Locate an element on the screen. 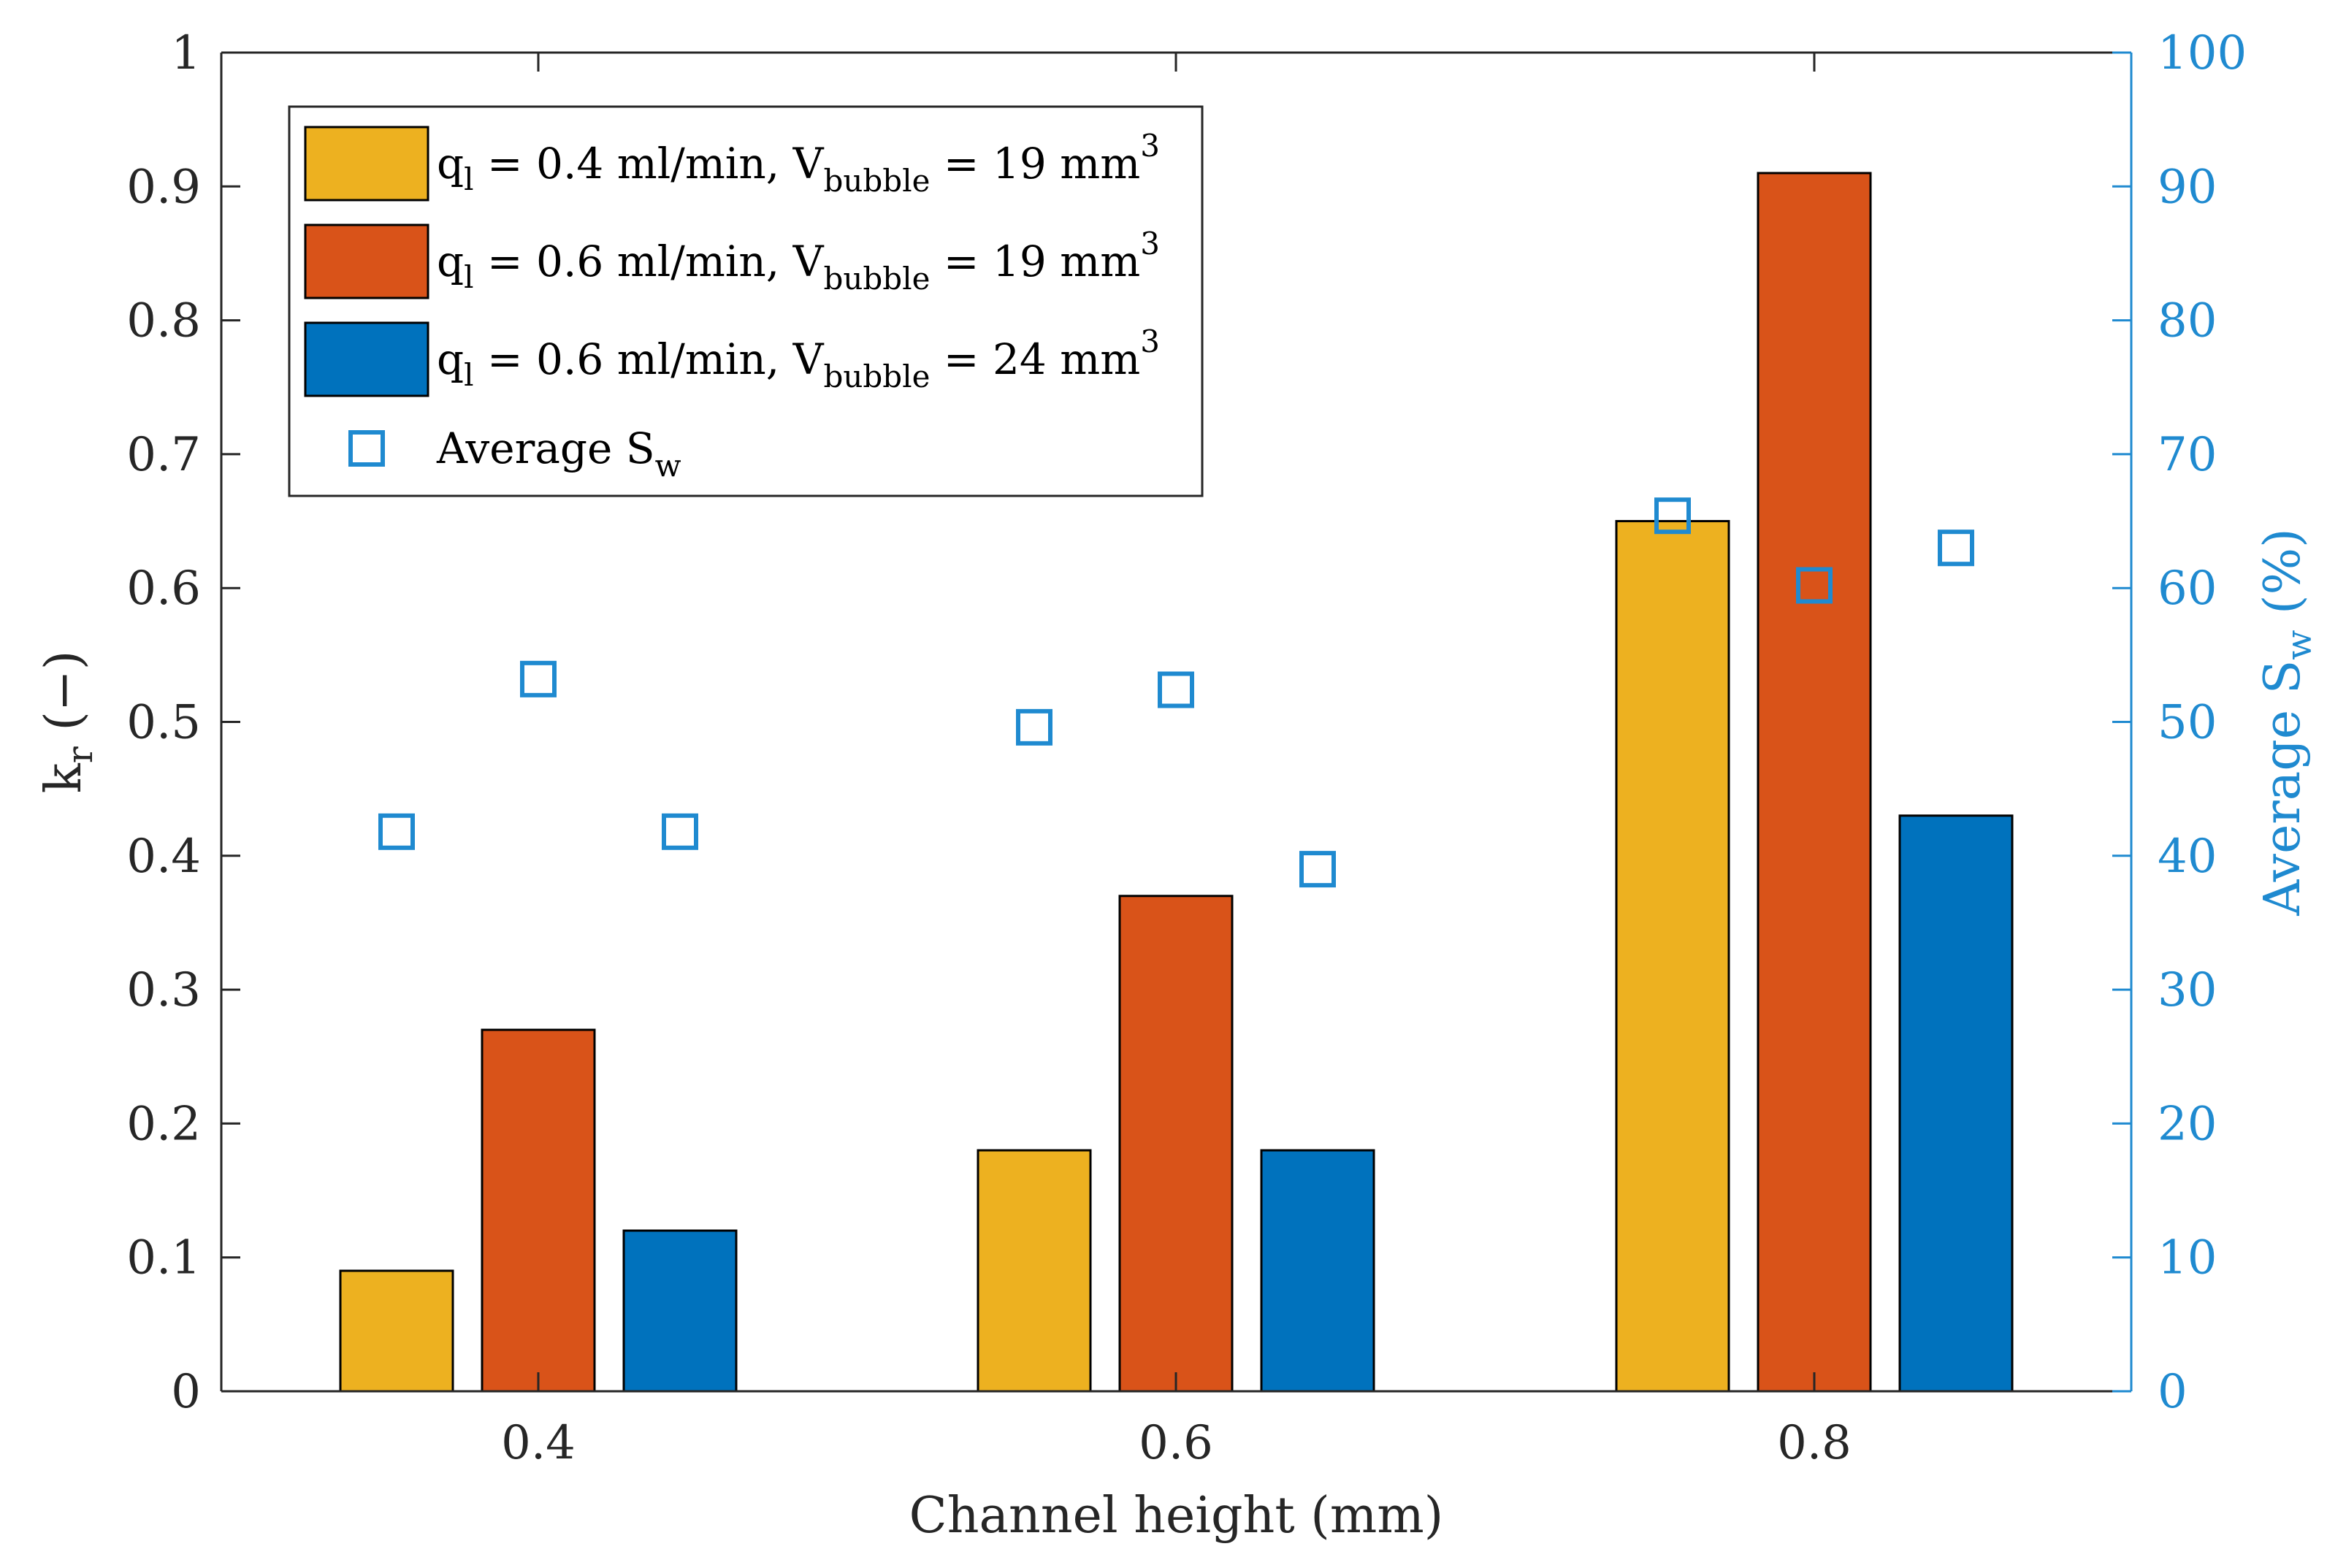 The height and width of the screenshot is (1568, 2346). left-tick-label: 0.9 is located at coordinates (164, 187).